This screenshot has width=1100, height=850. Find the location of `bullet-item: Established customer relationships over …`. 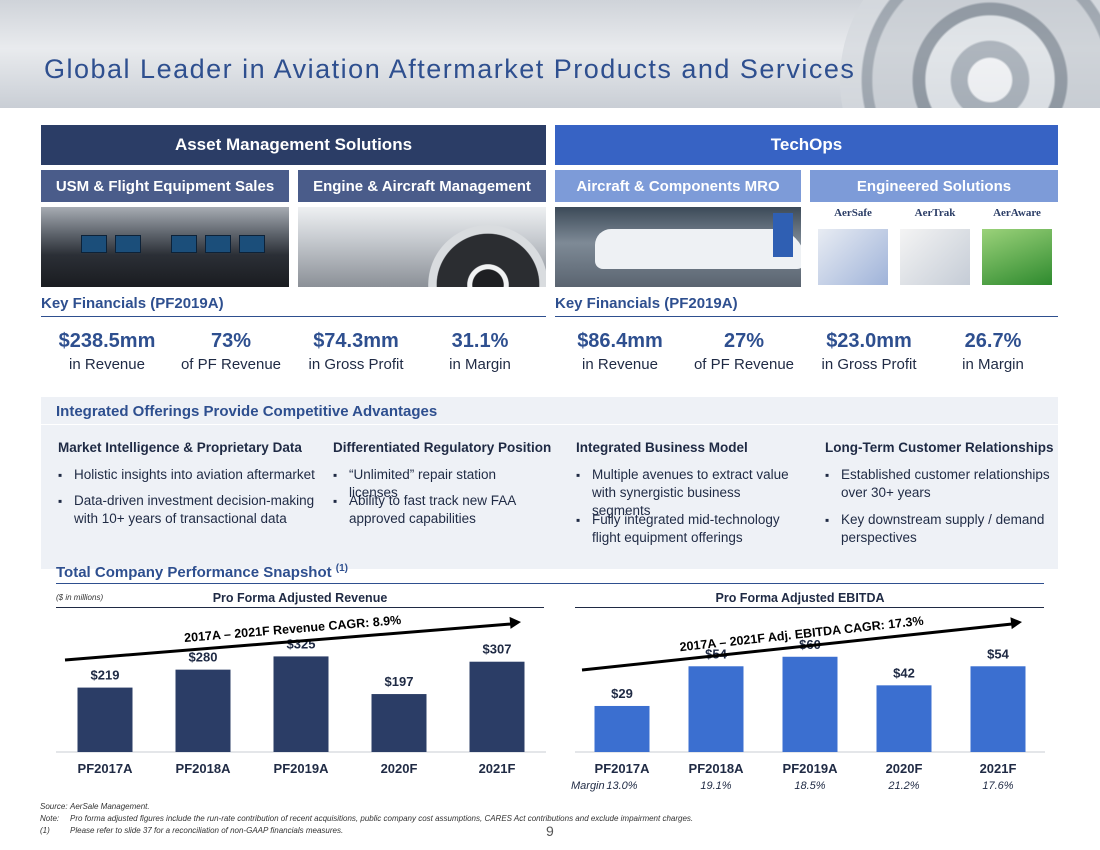

bullet-item: Established customer relationships over … is located at coordinates (937, 484).